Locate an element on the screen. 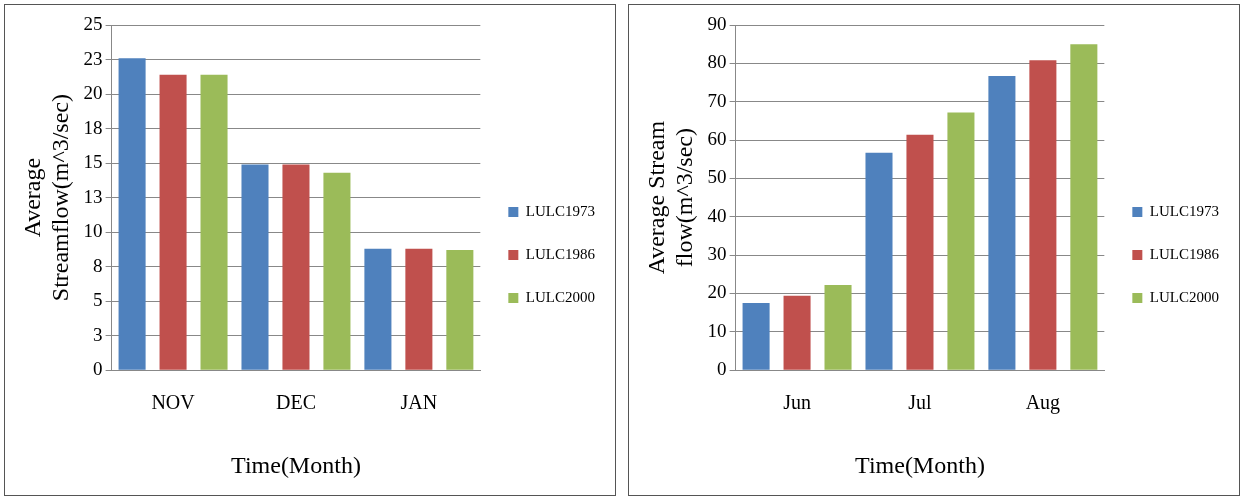  y-tick-label: 90 is located at coordinates (717, 23).